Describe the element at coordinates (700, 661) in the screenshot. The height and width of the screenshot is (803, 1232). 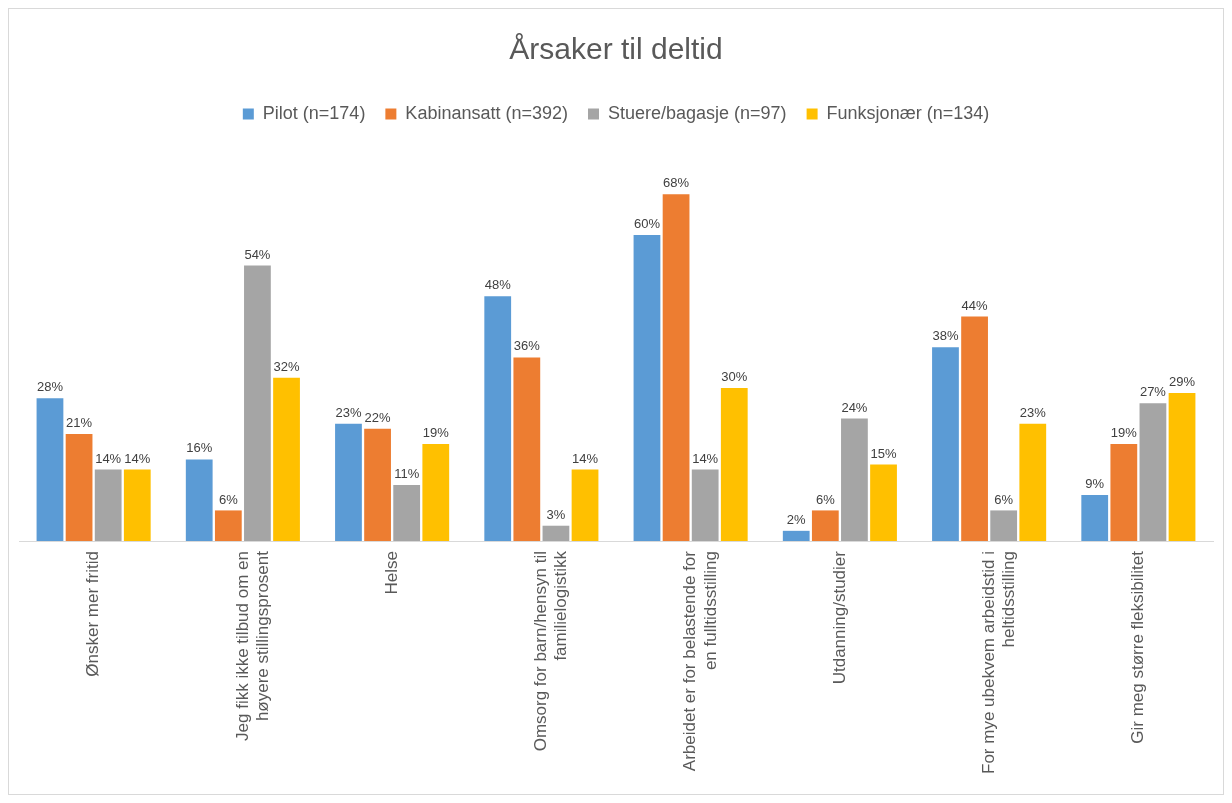
I see `x-tick-label: Arbeidet er for belastende for en fulltidsstilling` at that location.